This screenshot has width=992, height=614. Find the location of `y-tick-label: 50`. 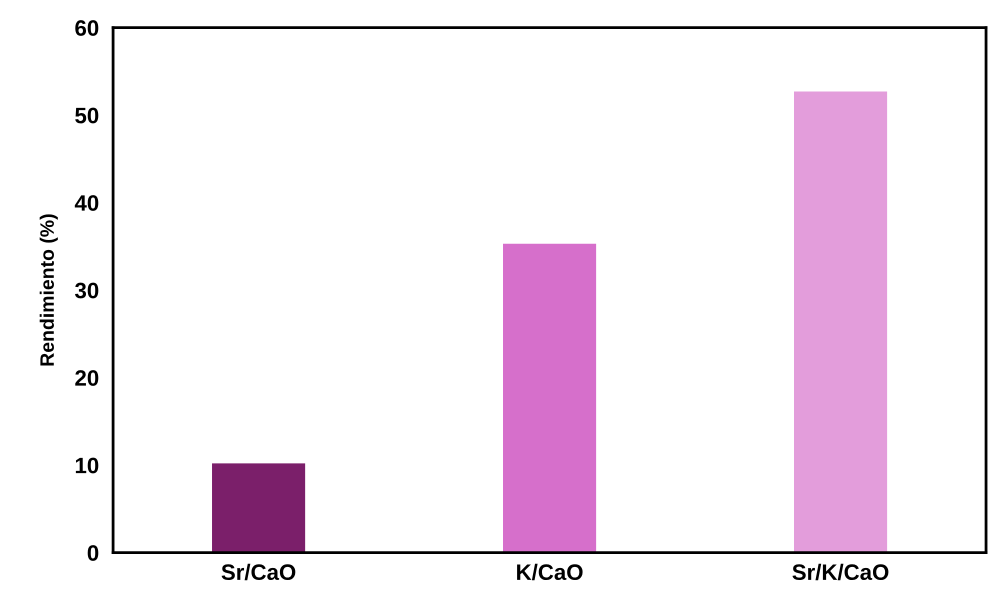

y-tick-label: 50 is located at coordinates (86, 116).